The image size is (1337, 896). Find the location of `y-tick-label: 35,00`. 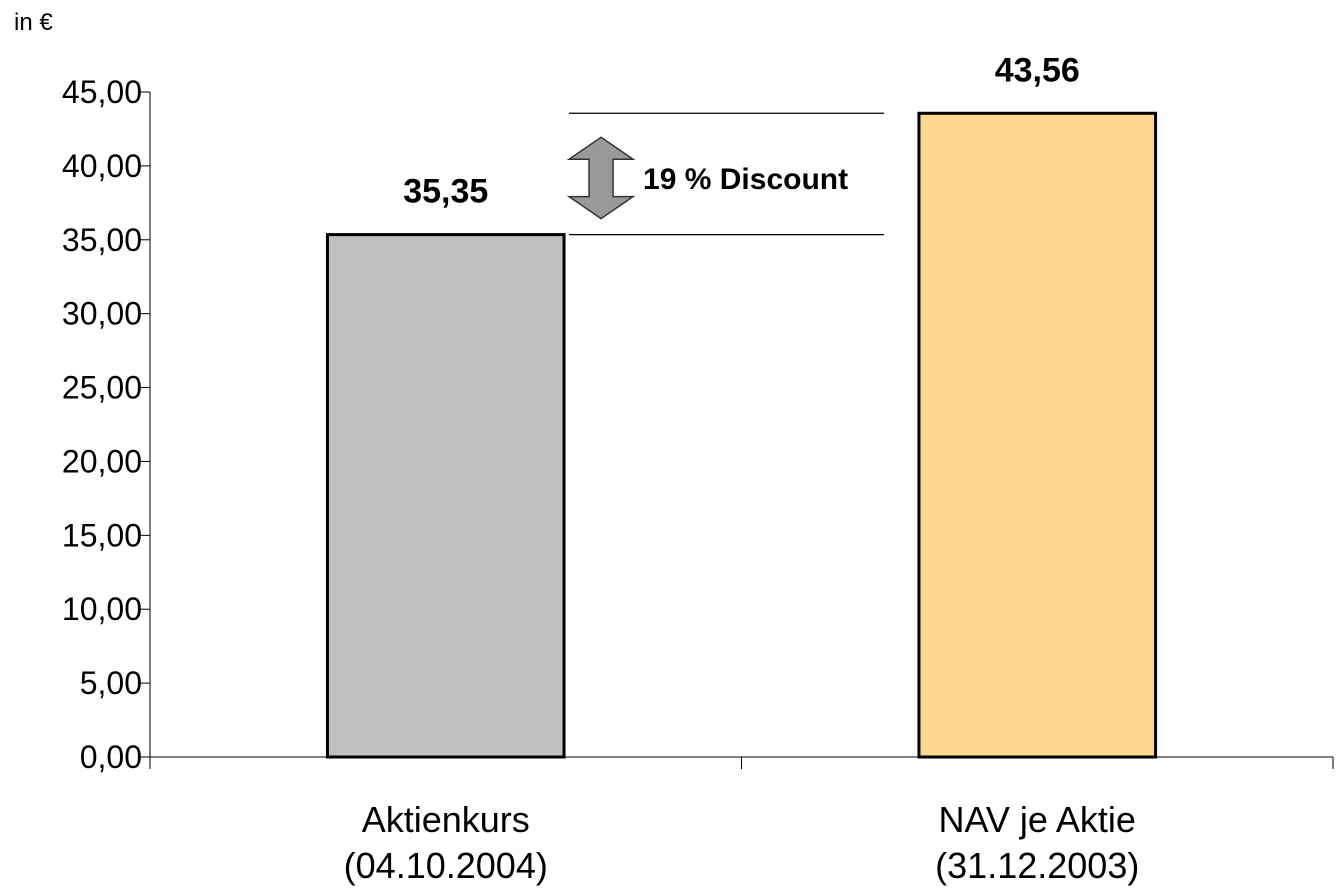

y-tick-label: 35,00 is located at coordinates (102, 240).